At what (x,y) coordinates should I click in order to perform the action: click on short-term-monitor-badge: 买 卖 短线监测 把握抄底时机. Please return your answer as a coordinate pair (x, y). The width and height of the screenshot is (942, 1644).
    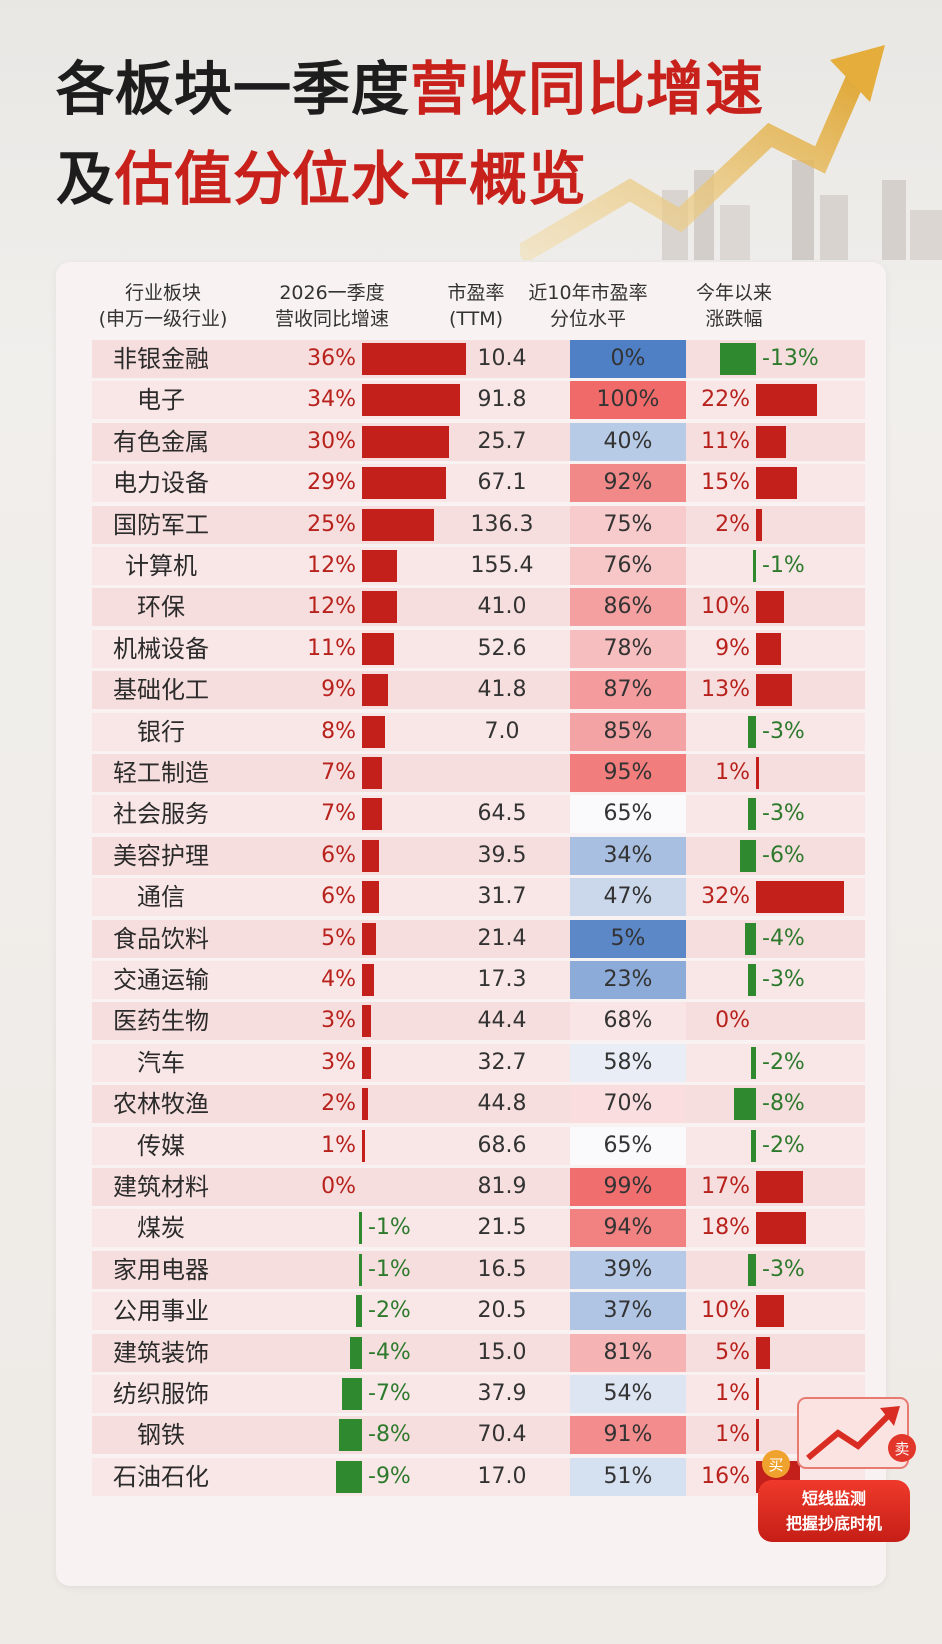
    Looking at the image, I should click on (839, 1468).